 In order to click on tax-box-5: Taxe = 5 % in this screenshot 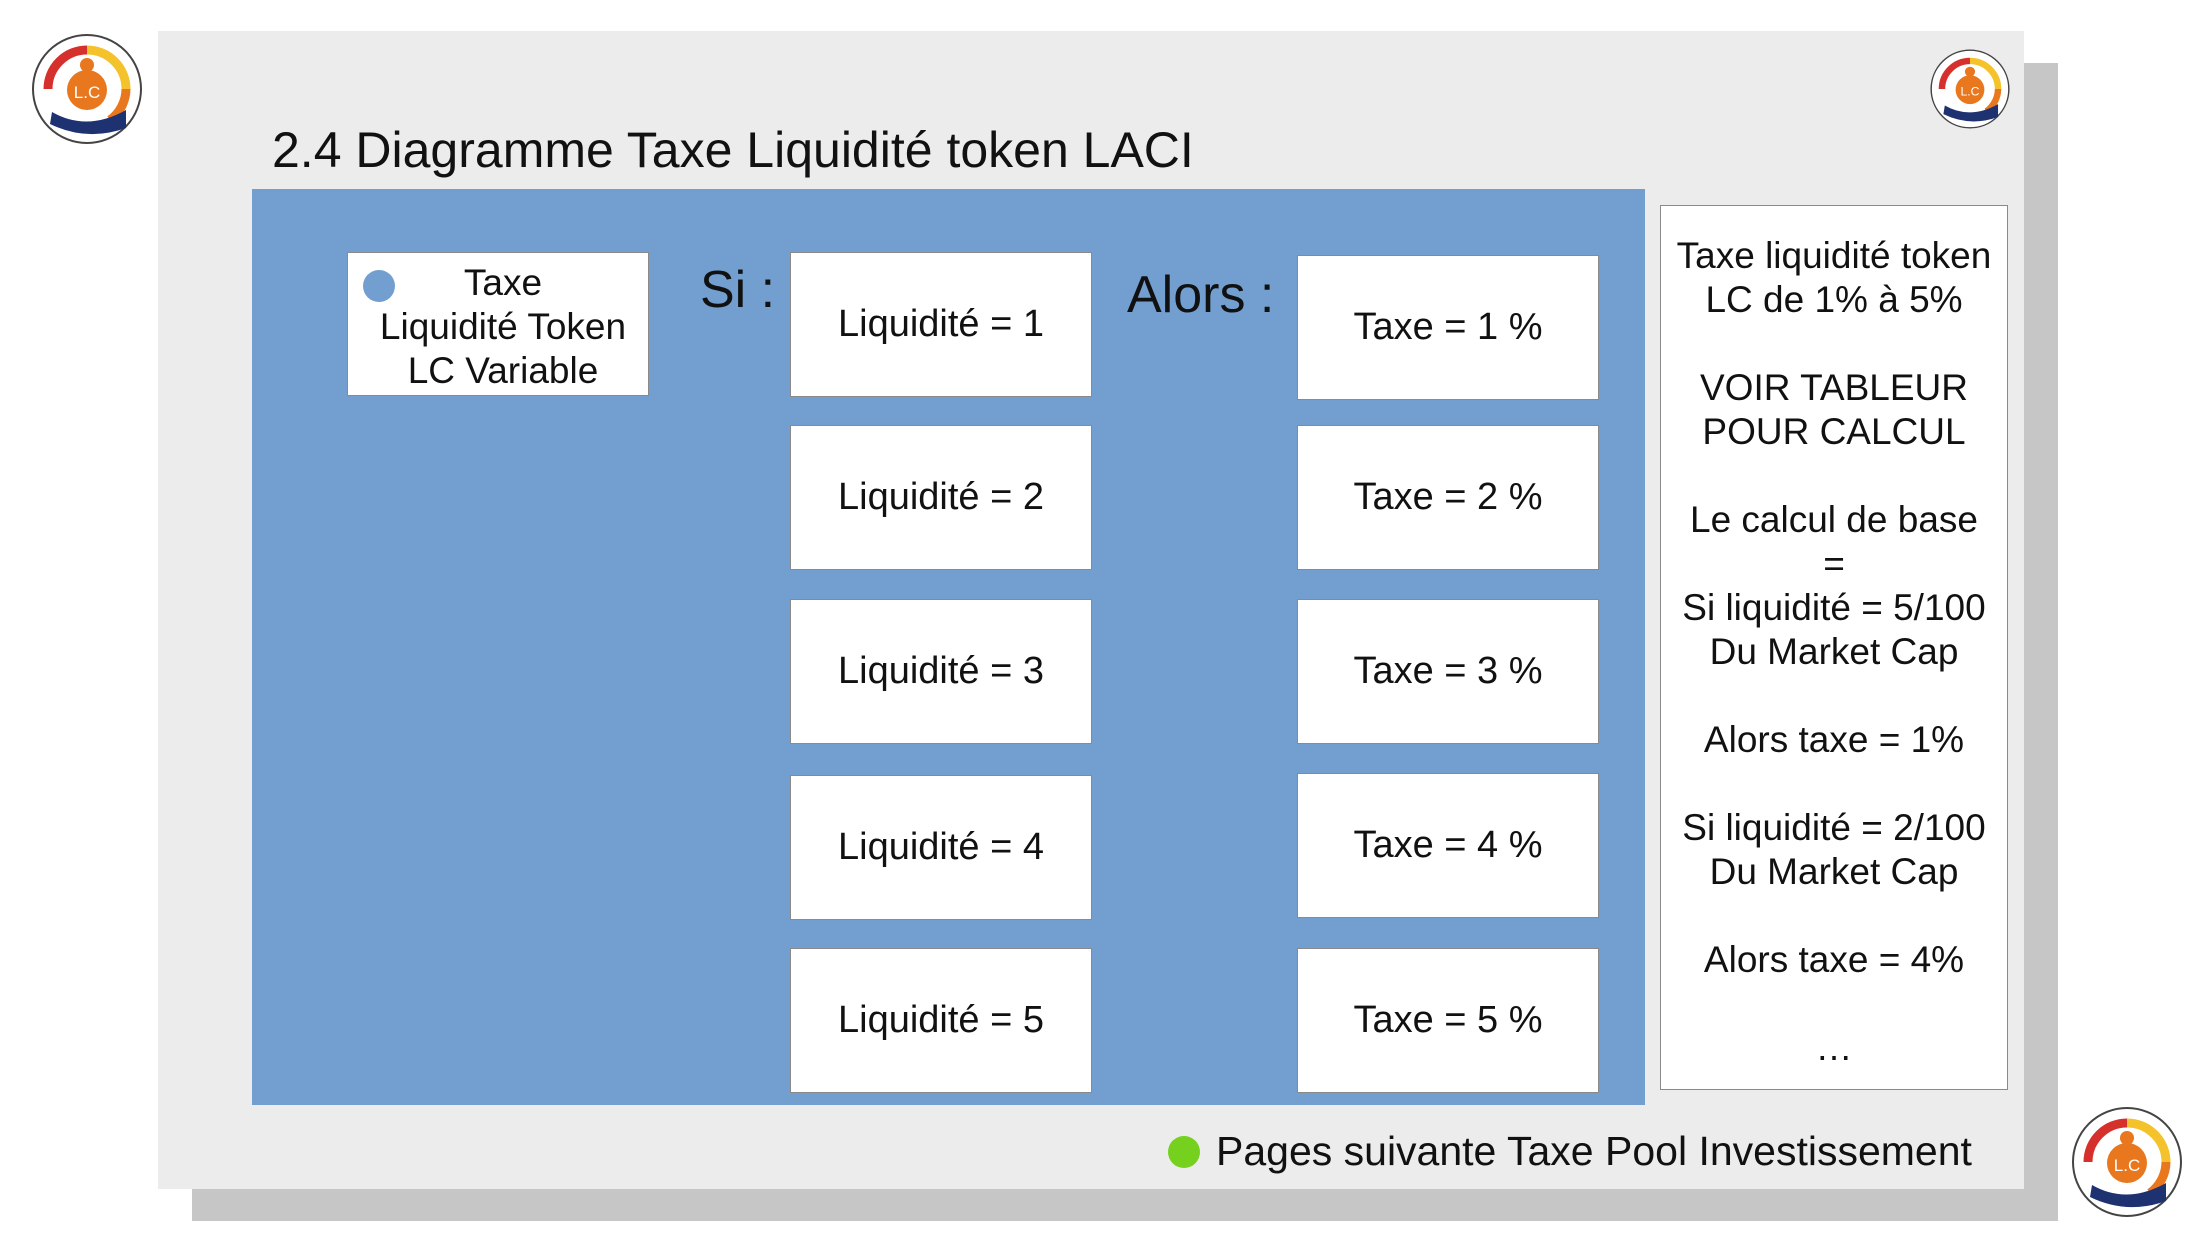, I will do `click(1448, 1020)`.